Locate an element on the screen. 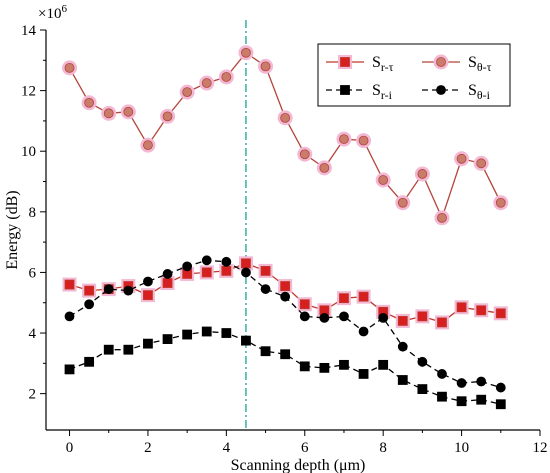  x-tick-label: 0 is located at coordinates (70, 448).